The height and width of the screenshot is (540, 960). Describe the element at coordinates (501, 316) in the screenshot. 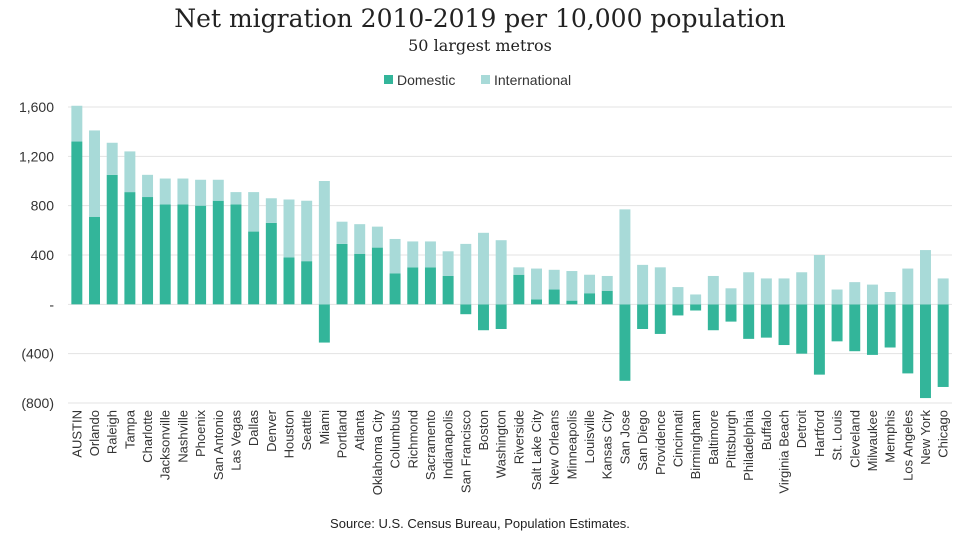

I see `bar-domestic-washington` at that location.